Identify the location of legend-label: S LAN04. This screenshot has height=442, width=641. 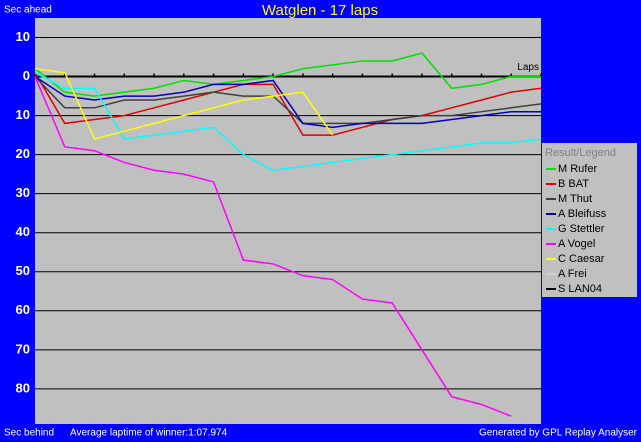
(580, 289).